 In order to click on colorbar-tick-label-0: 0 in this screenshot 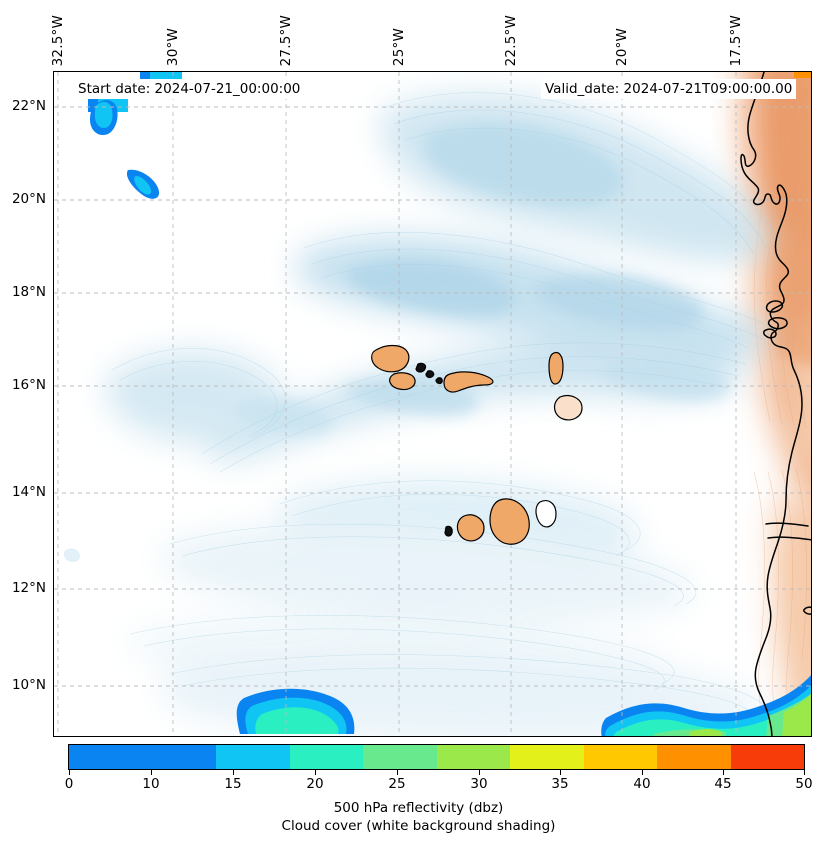, I will do `click(69, 784)`.